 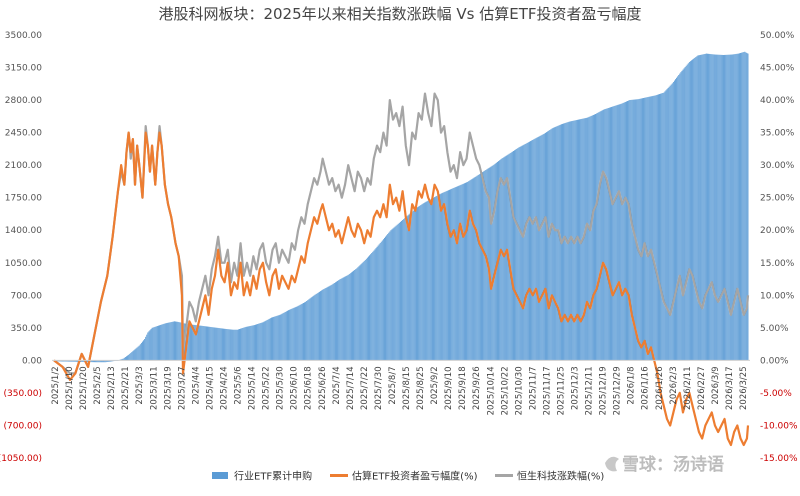 What do you see at coordinates (547, 390) in the screenshot?
I see `x-tick-label: 2025/11/17` at bounding box center [547, 390].